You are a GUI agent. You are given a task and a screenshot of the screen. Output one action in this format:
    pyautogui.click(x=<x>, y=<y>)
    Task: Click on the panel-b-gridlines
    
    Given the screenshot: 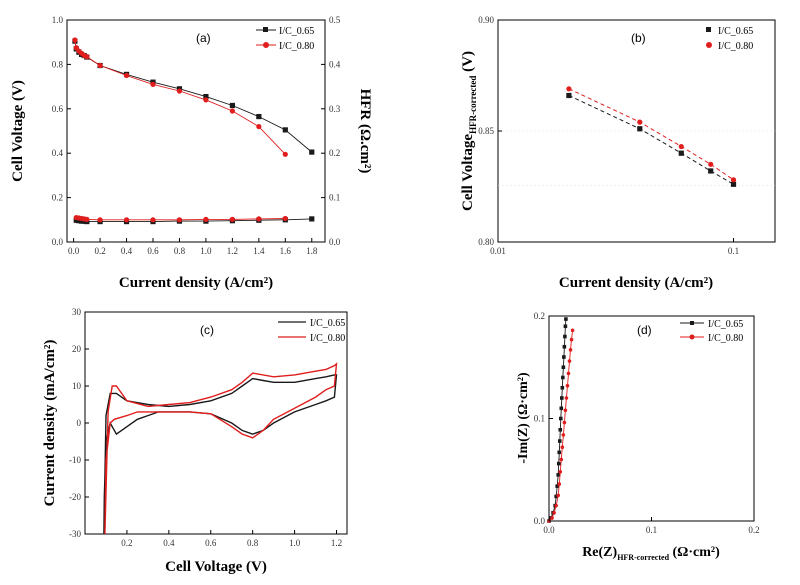 What is the action you would take?
    pyautogui.click(x=636, y=158)
    